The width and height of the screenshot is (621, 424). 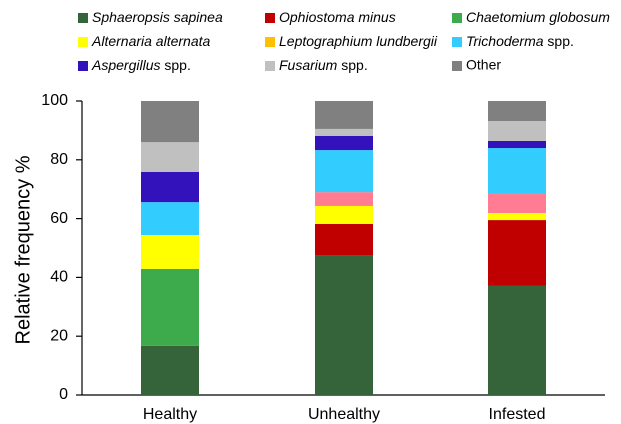 I want to click on legend-label: Other, so click(x=483, y=65).